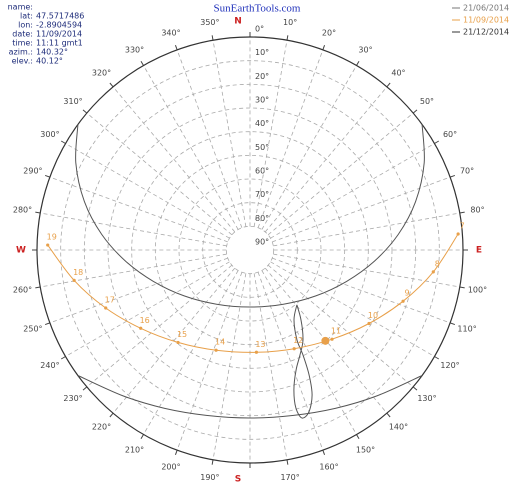  Describe the element at coordinates (325, 340) in the screenshot. I see `sun-position` at that location.